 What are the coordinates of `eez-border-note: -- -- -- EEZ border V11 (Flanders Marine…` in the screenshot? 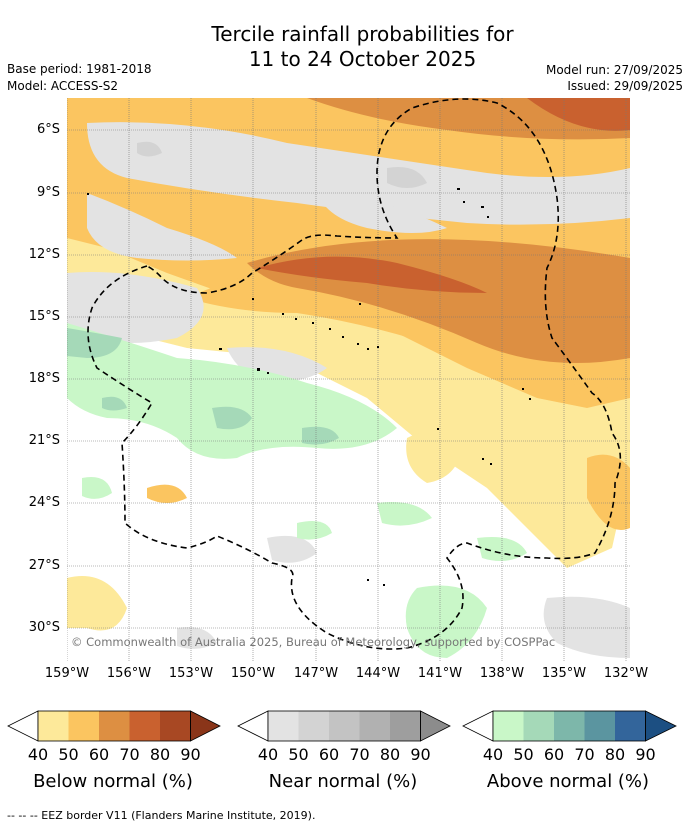 It's located at (161, 815).